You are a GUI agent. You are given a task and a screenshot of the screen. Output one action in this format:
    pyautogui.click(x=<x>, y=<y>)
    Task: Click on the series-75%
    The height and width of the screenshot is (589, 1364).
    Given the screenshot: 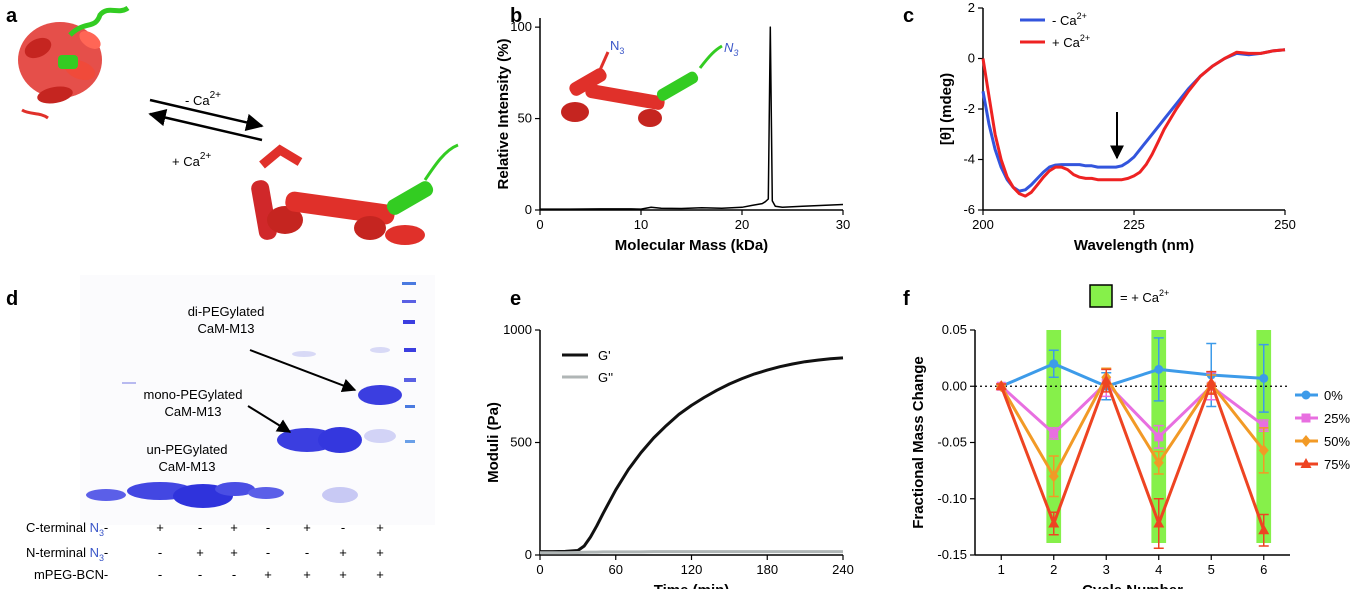 What is the action you would take?
    pyautogui.click(x=1132, y=458)
    